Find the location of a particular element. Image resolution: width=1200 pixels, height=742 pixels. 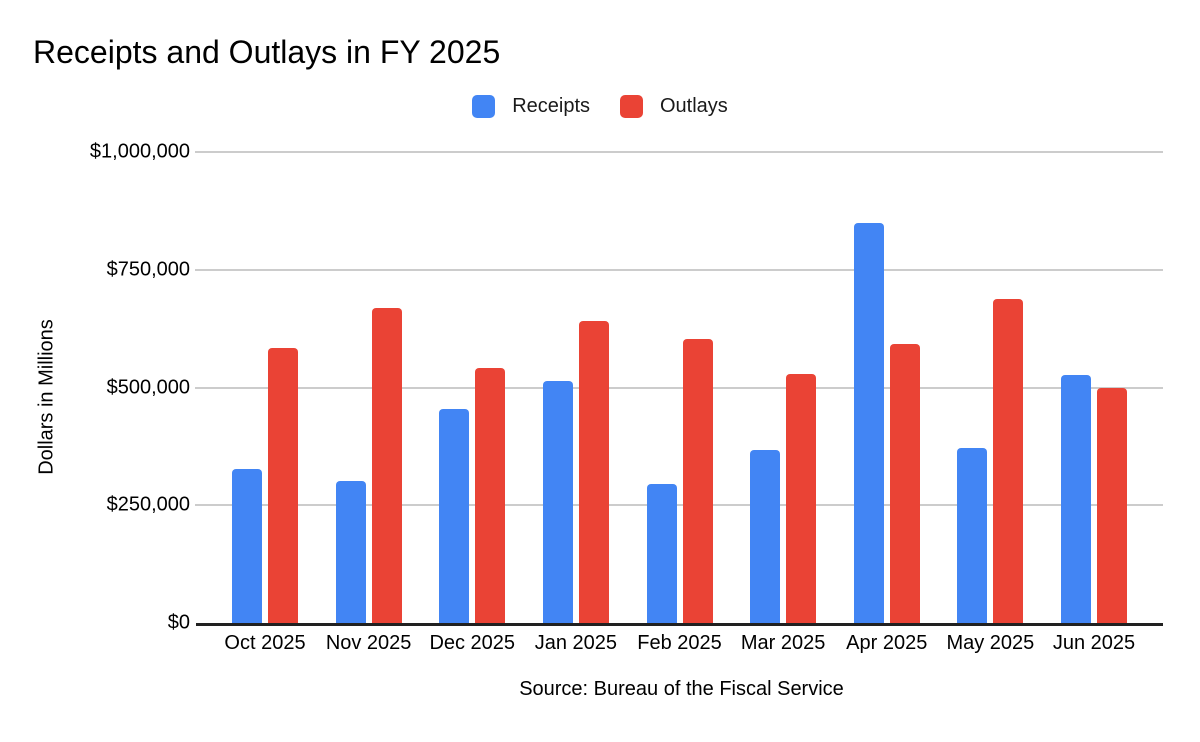

x-tick-slot: Jan 2025 is located at coordinates (576, 643).